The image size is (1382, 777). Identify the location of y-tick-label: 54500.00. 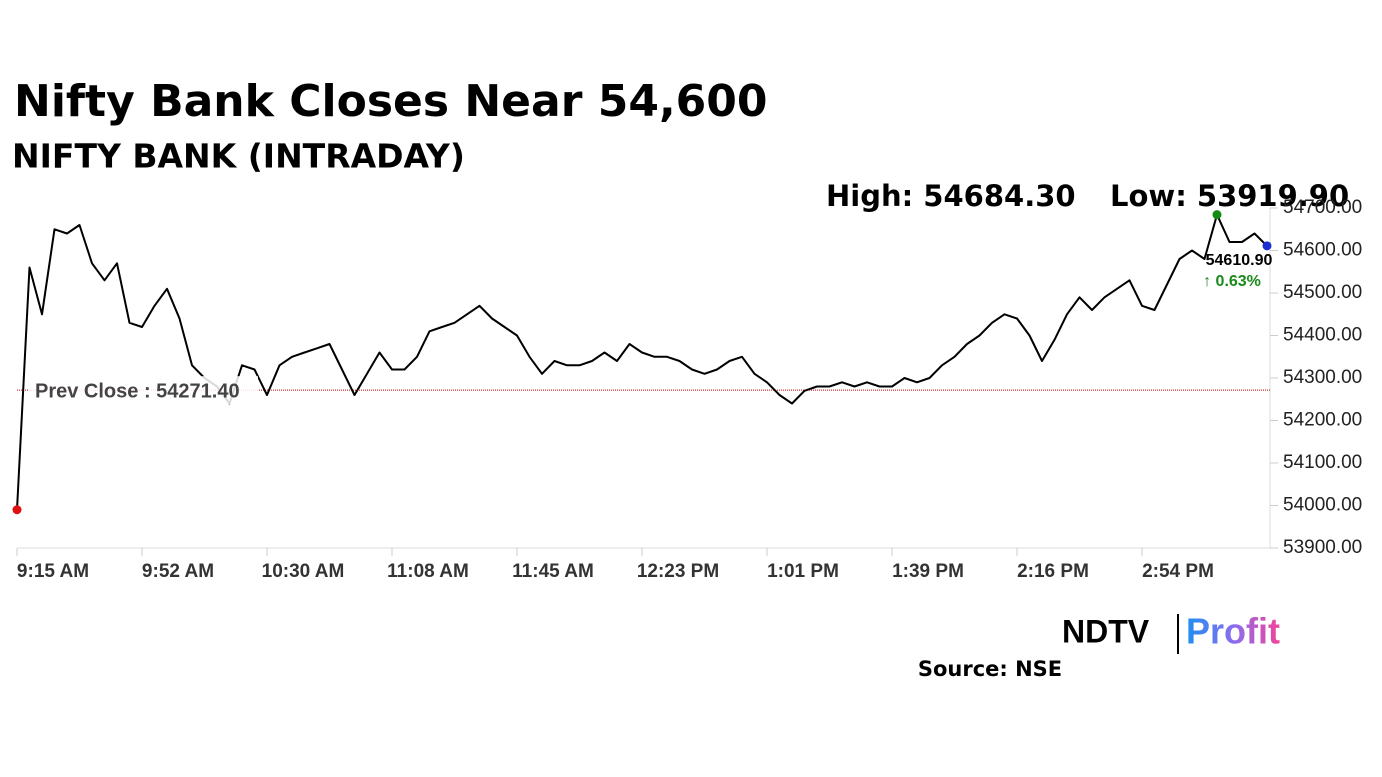
(1322, 292).